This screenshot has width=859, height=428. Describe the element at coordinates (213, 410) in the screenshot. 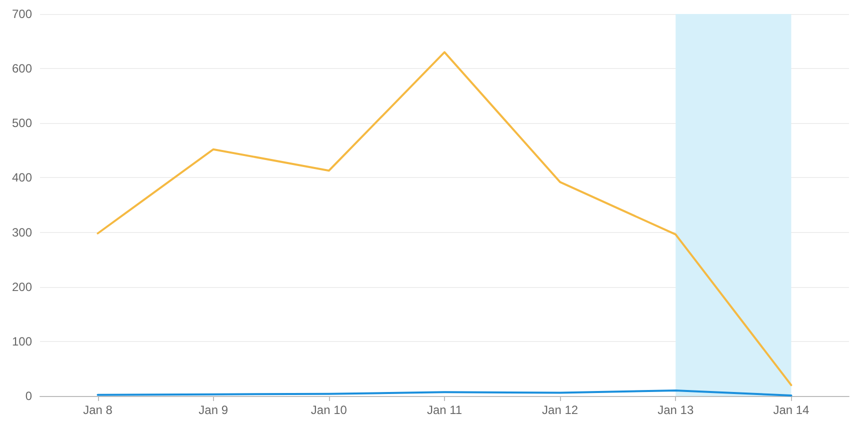

I see `x-tick-label: Jan 9` at that location.